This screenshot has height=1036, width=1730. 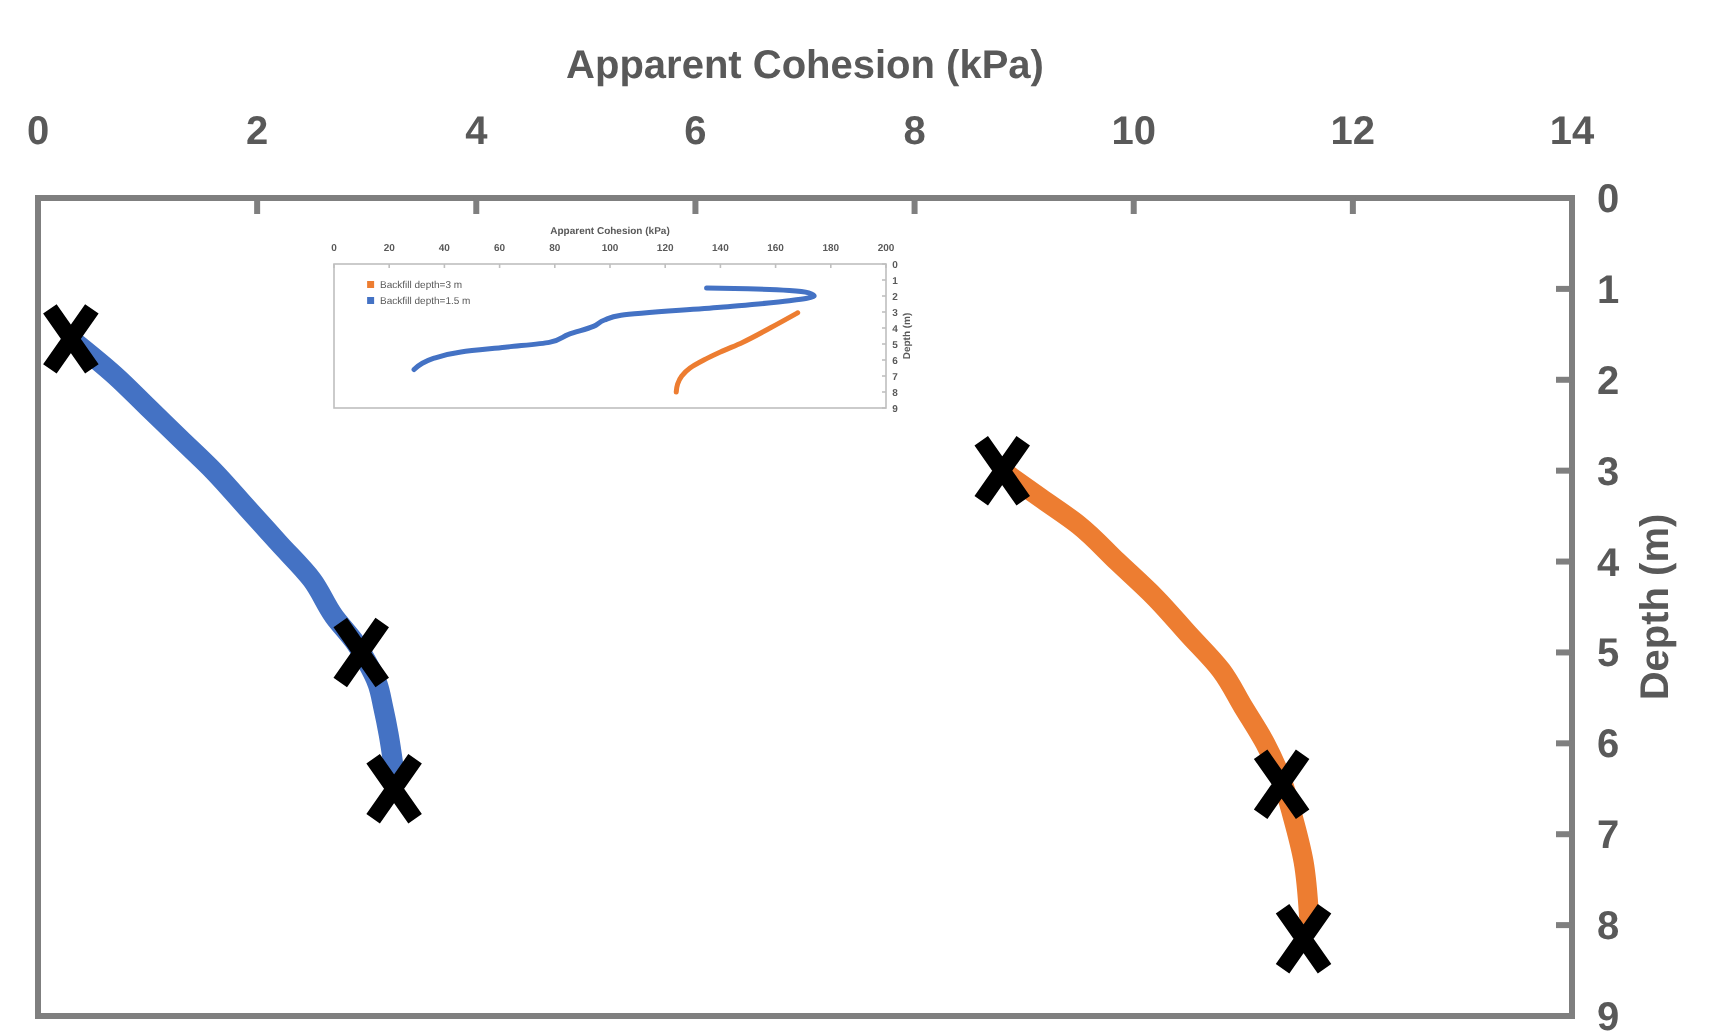 What do you see at coordinates (1353, 132) in the screenshot?
I see `x-tick-label: 12` at bounding box center [1353, 132].